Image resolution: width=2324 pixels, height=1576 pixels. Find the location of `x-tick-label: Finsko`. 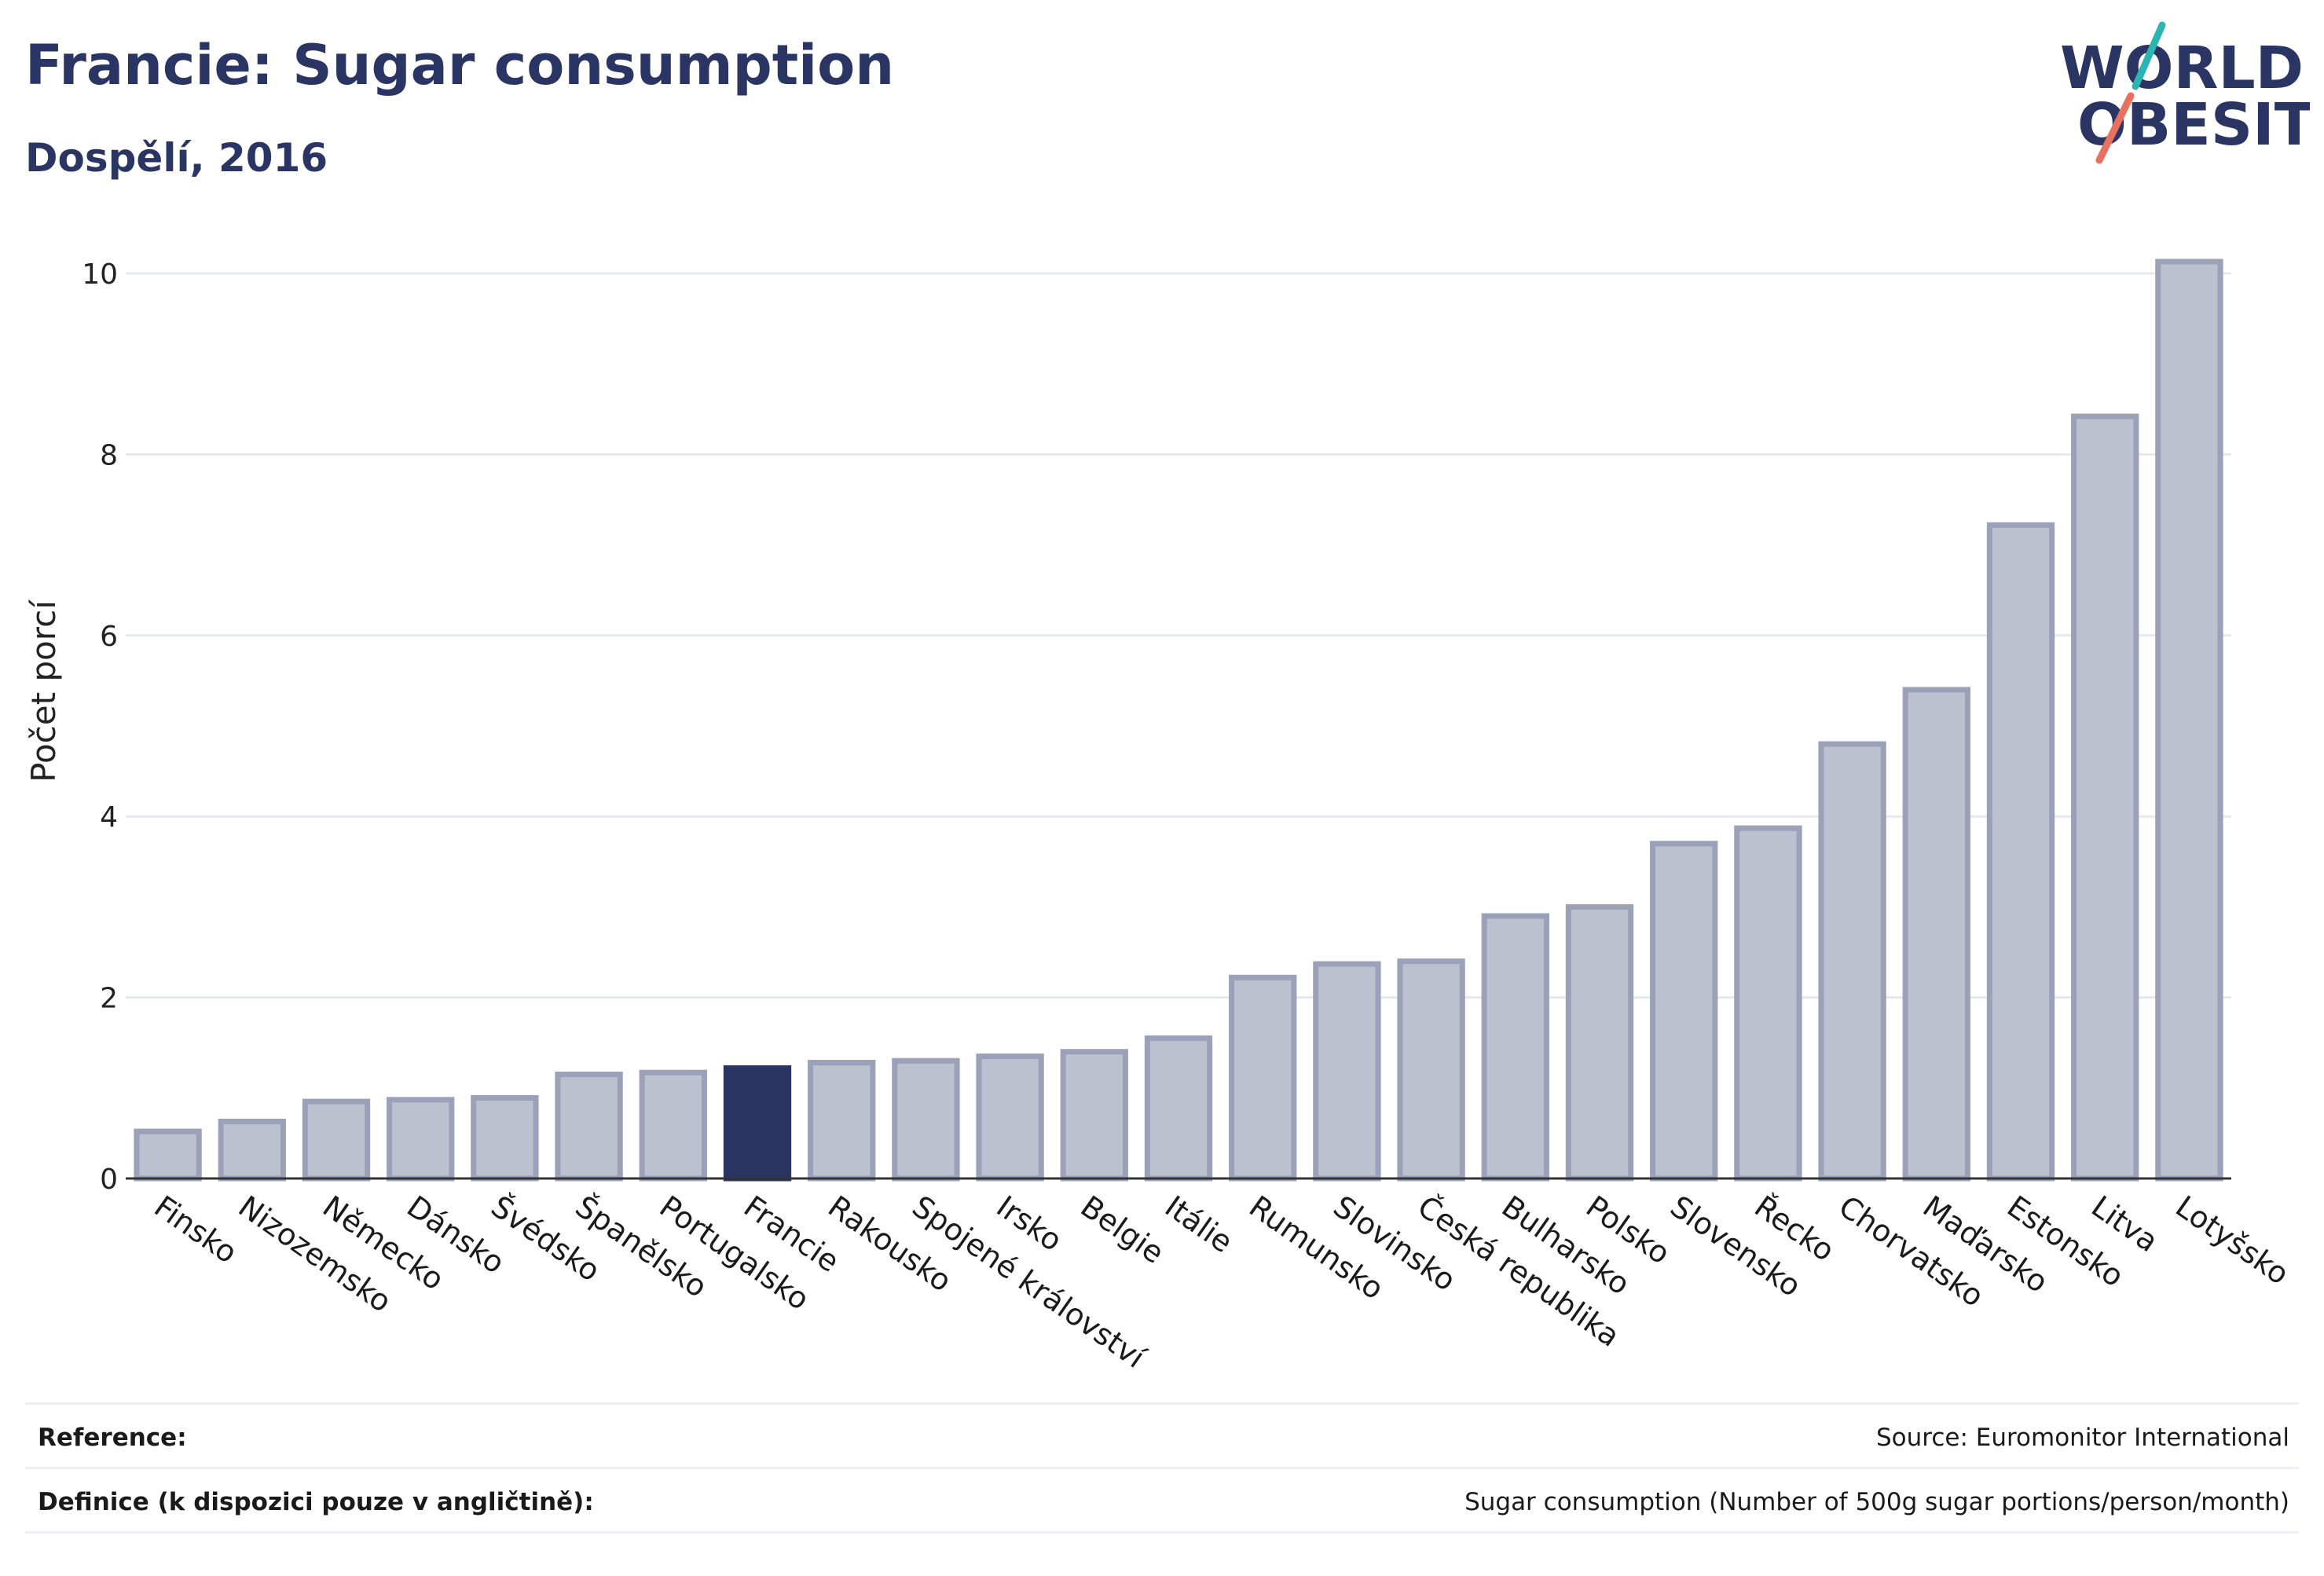

x-tick-label: Finsko is located at coordinates (195, 1229).